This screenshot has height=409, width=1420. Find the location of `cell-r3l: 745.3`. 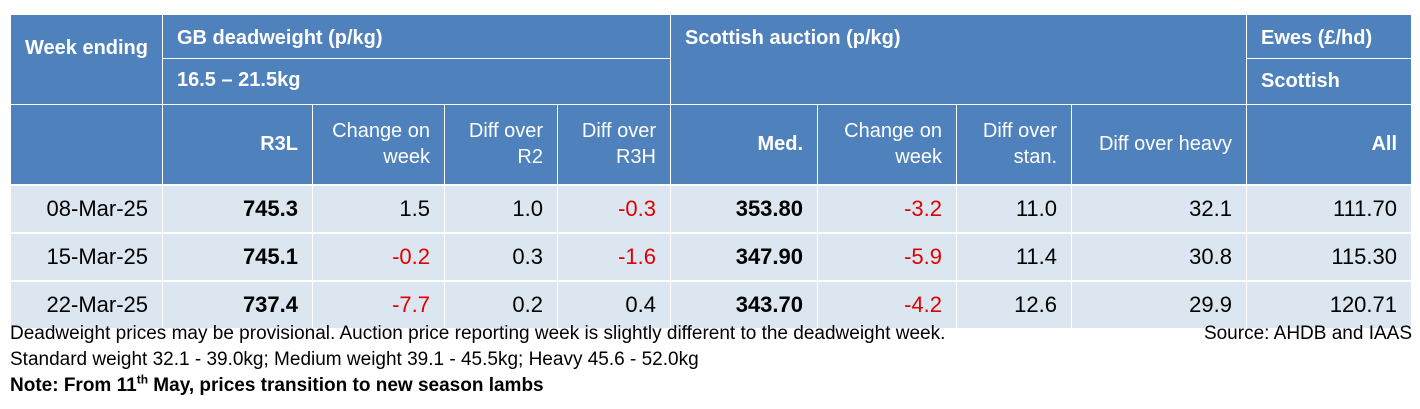

cell-r3l: 745.3 is located at coordinates (237, 208).